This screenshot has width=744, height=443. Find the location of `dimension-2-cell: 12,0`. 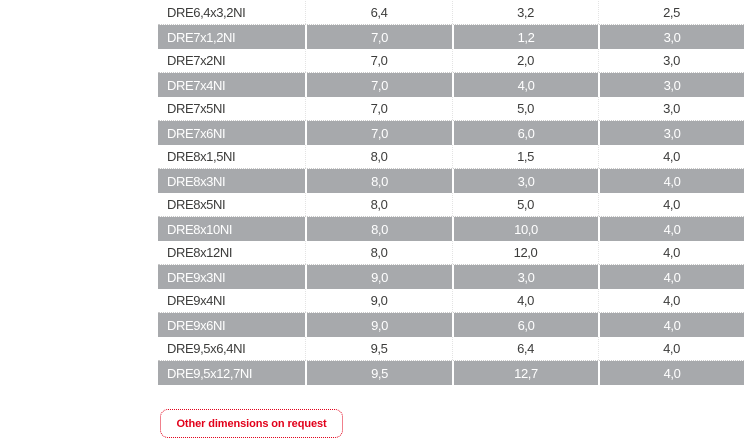

dimension-2-cell: 12,0 is located at coordinates (525, 252).